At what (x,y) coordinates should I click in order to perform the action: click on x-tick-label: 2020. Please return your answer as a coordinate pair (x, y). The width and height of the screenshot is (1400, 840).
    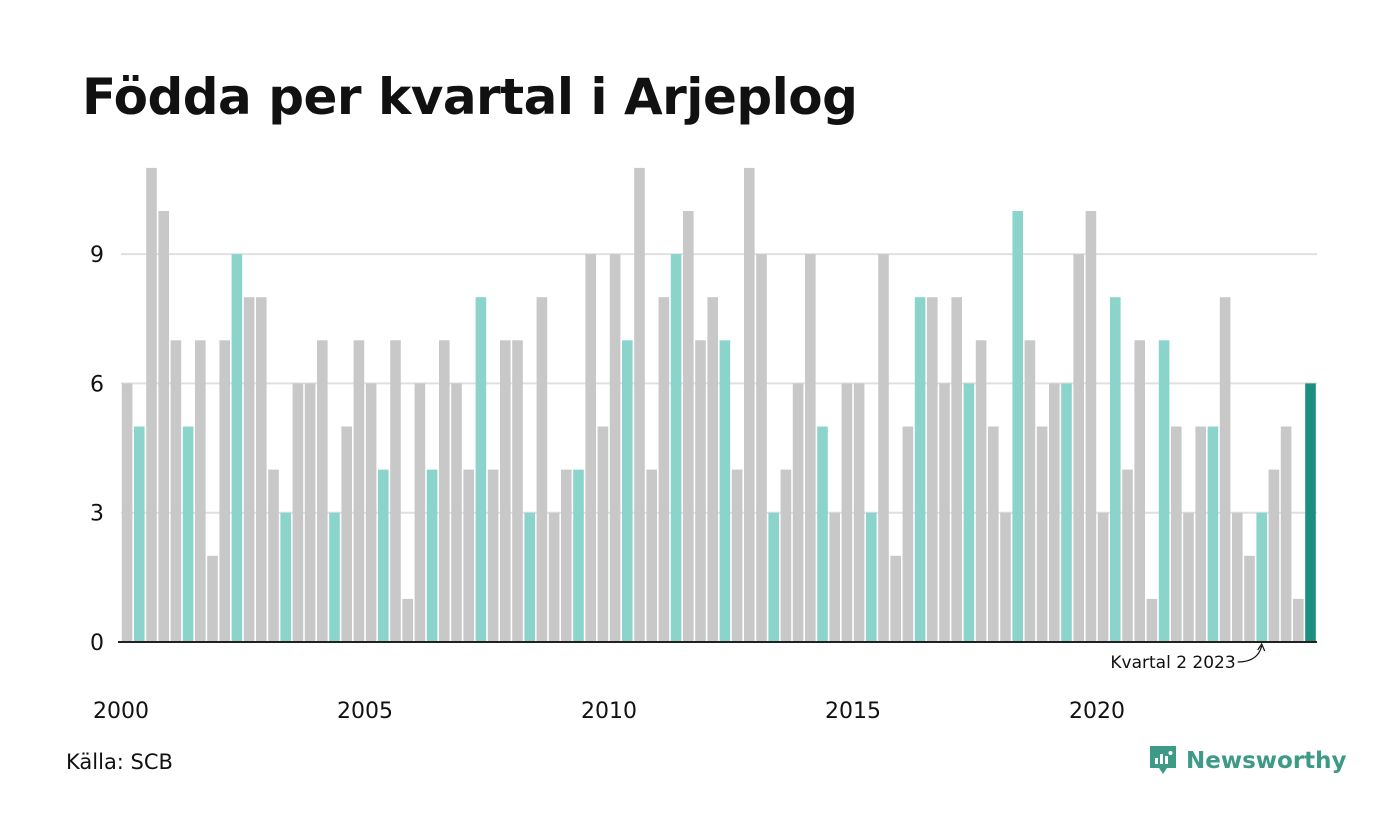
    Looking at the image, I should click on (1097, 711).